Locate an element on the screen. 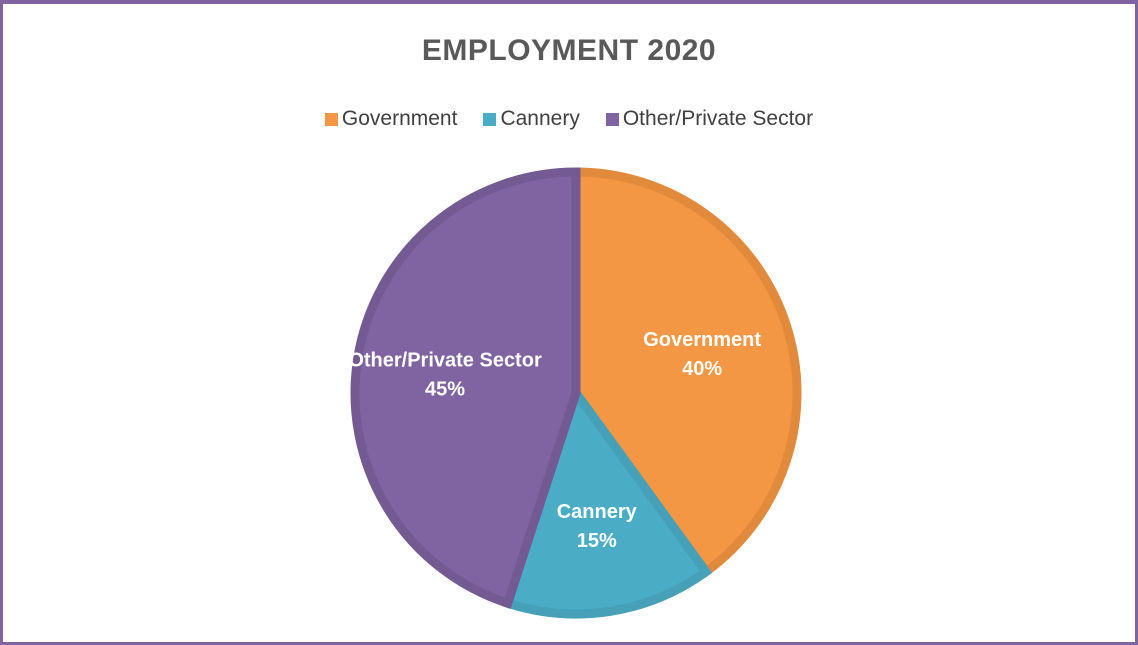  legend-item-other-private-sector: Other/Private Sector is located at coordinates (709, 119).